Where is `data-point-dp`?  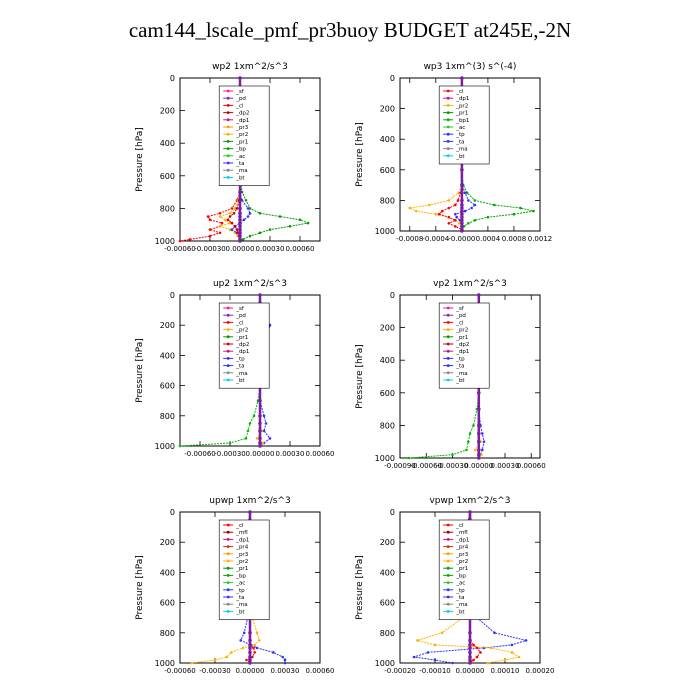
data-point-dp is located at coordinates (246, 438).